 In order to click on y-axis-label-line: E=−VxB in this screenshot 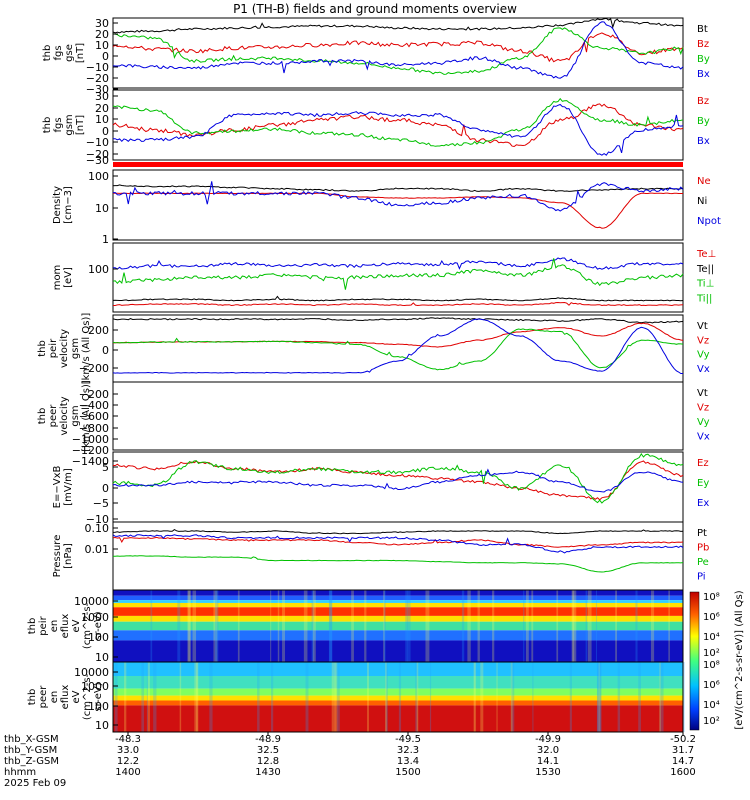, I will do `click(57, 487)`.